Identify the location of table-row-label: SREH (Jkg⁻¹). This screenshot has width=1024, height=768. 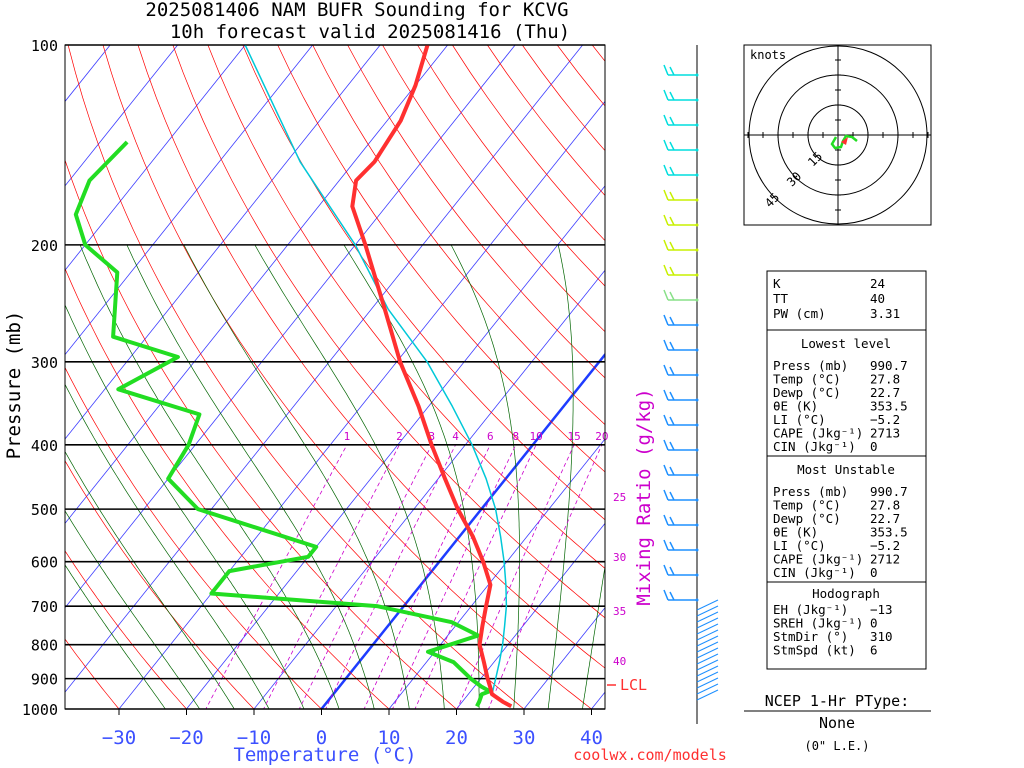
(818, 623).